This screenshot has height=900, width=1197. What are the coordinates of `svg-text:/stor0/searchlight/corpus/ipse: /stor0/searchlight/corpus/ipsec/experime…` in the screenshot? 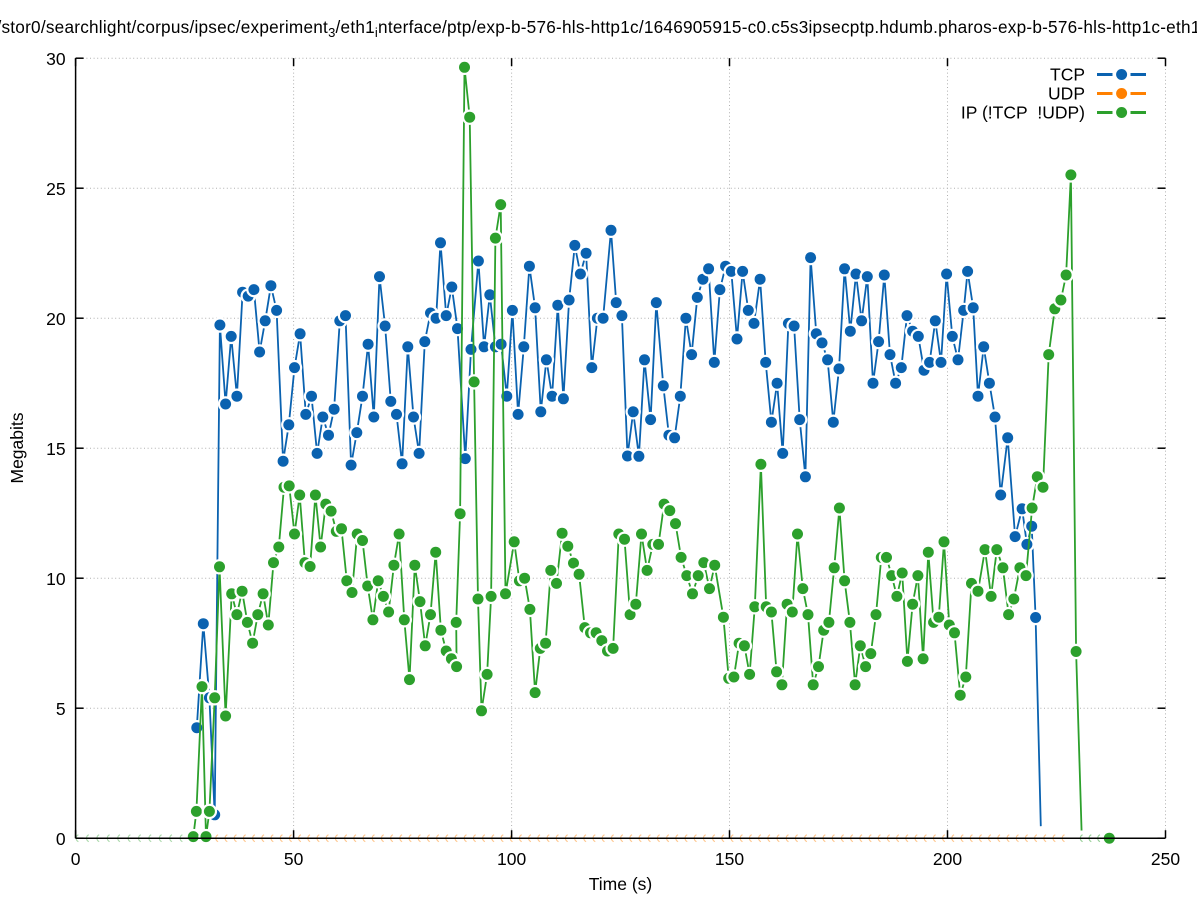 It's located at (598, 28).